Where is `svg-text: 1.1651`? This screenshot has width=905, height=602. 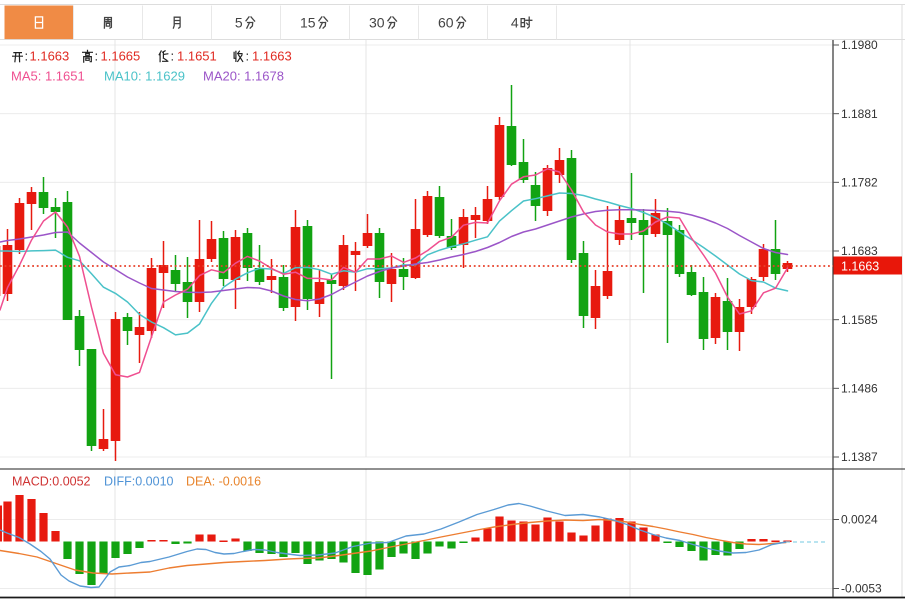 svg-text: 1.1651 is located at coordinates (197, 56).